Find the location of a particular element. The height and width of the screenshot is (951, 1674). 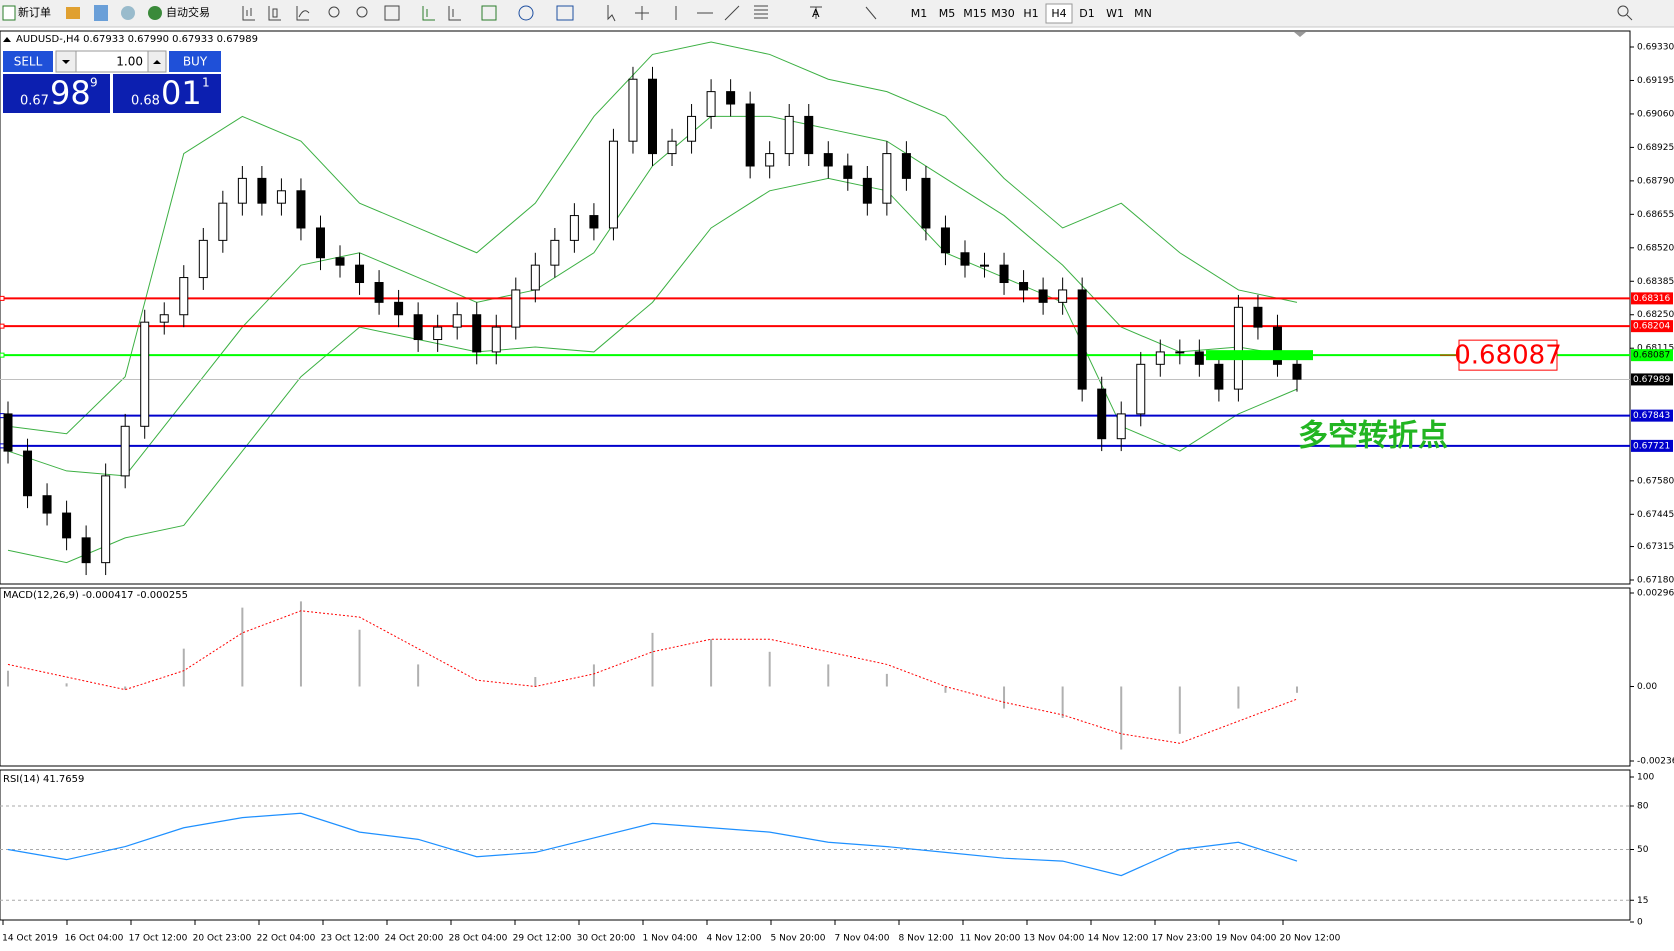

sell-price-prefix: 0.67 is located at coordinates (34, 101).